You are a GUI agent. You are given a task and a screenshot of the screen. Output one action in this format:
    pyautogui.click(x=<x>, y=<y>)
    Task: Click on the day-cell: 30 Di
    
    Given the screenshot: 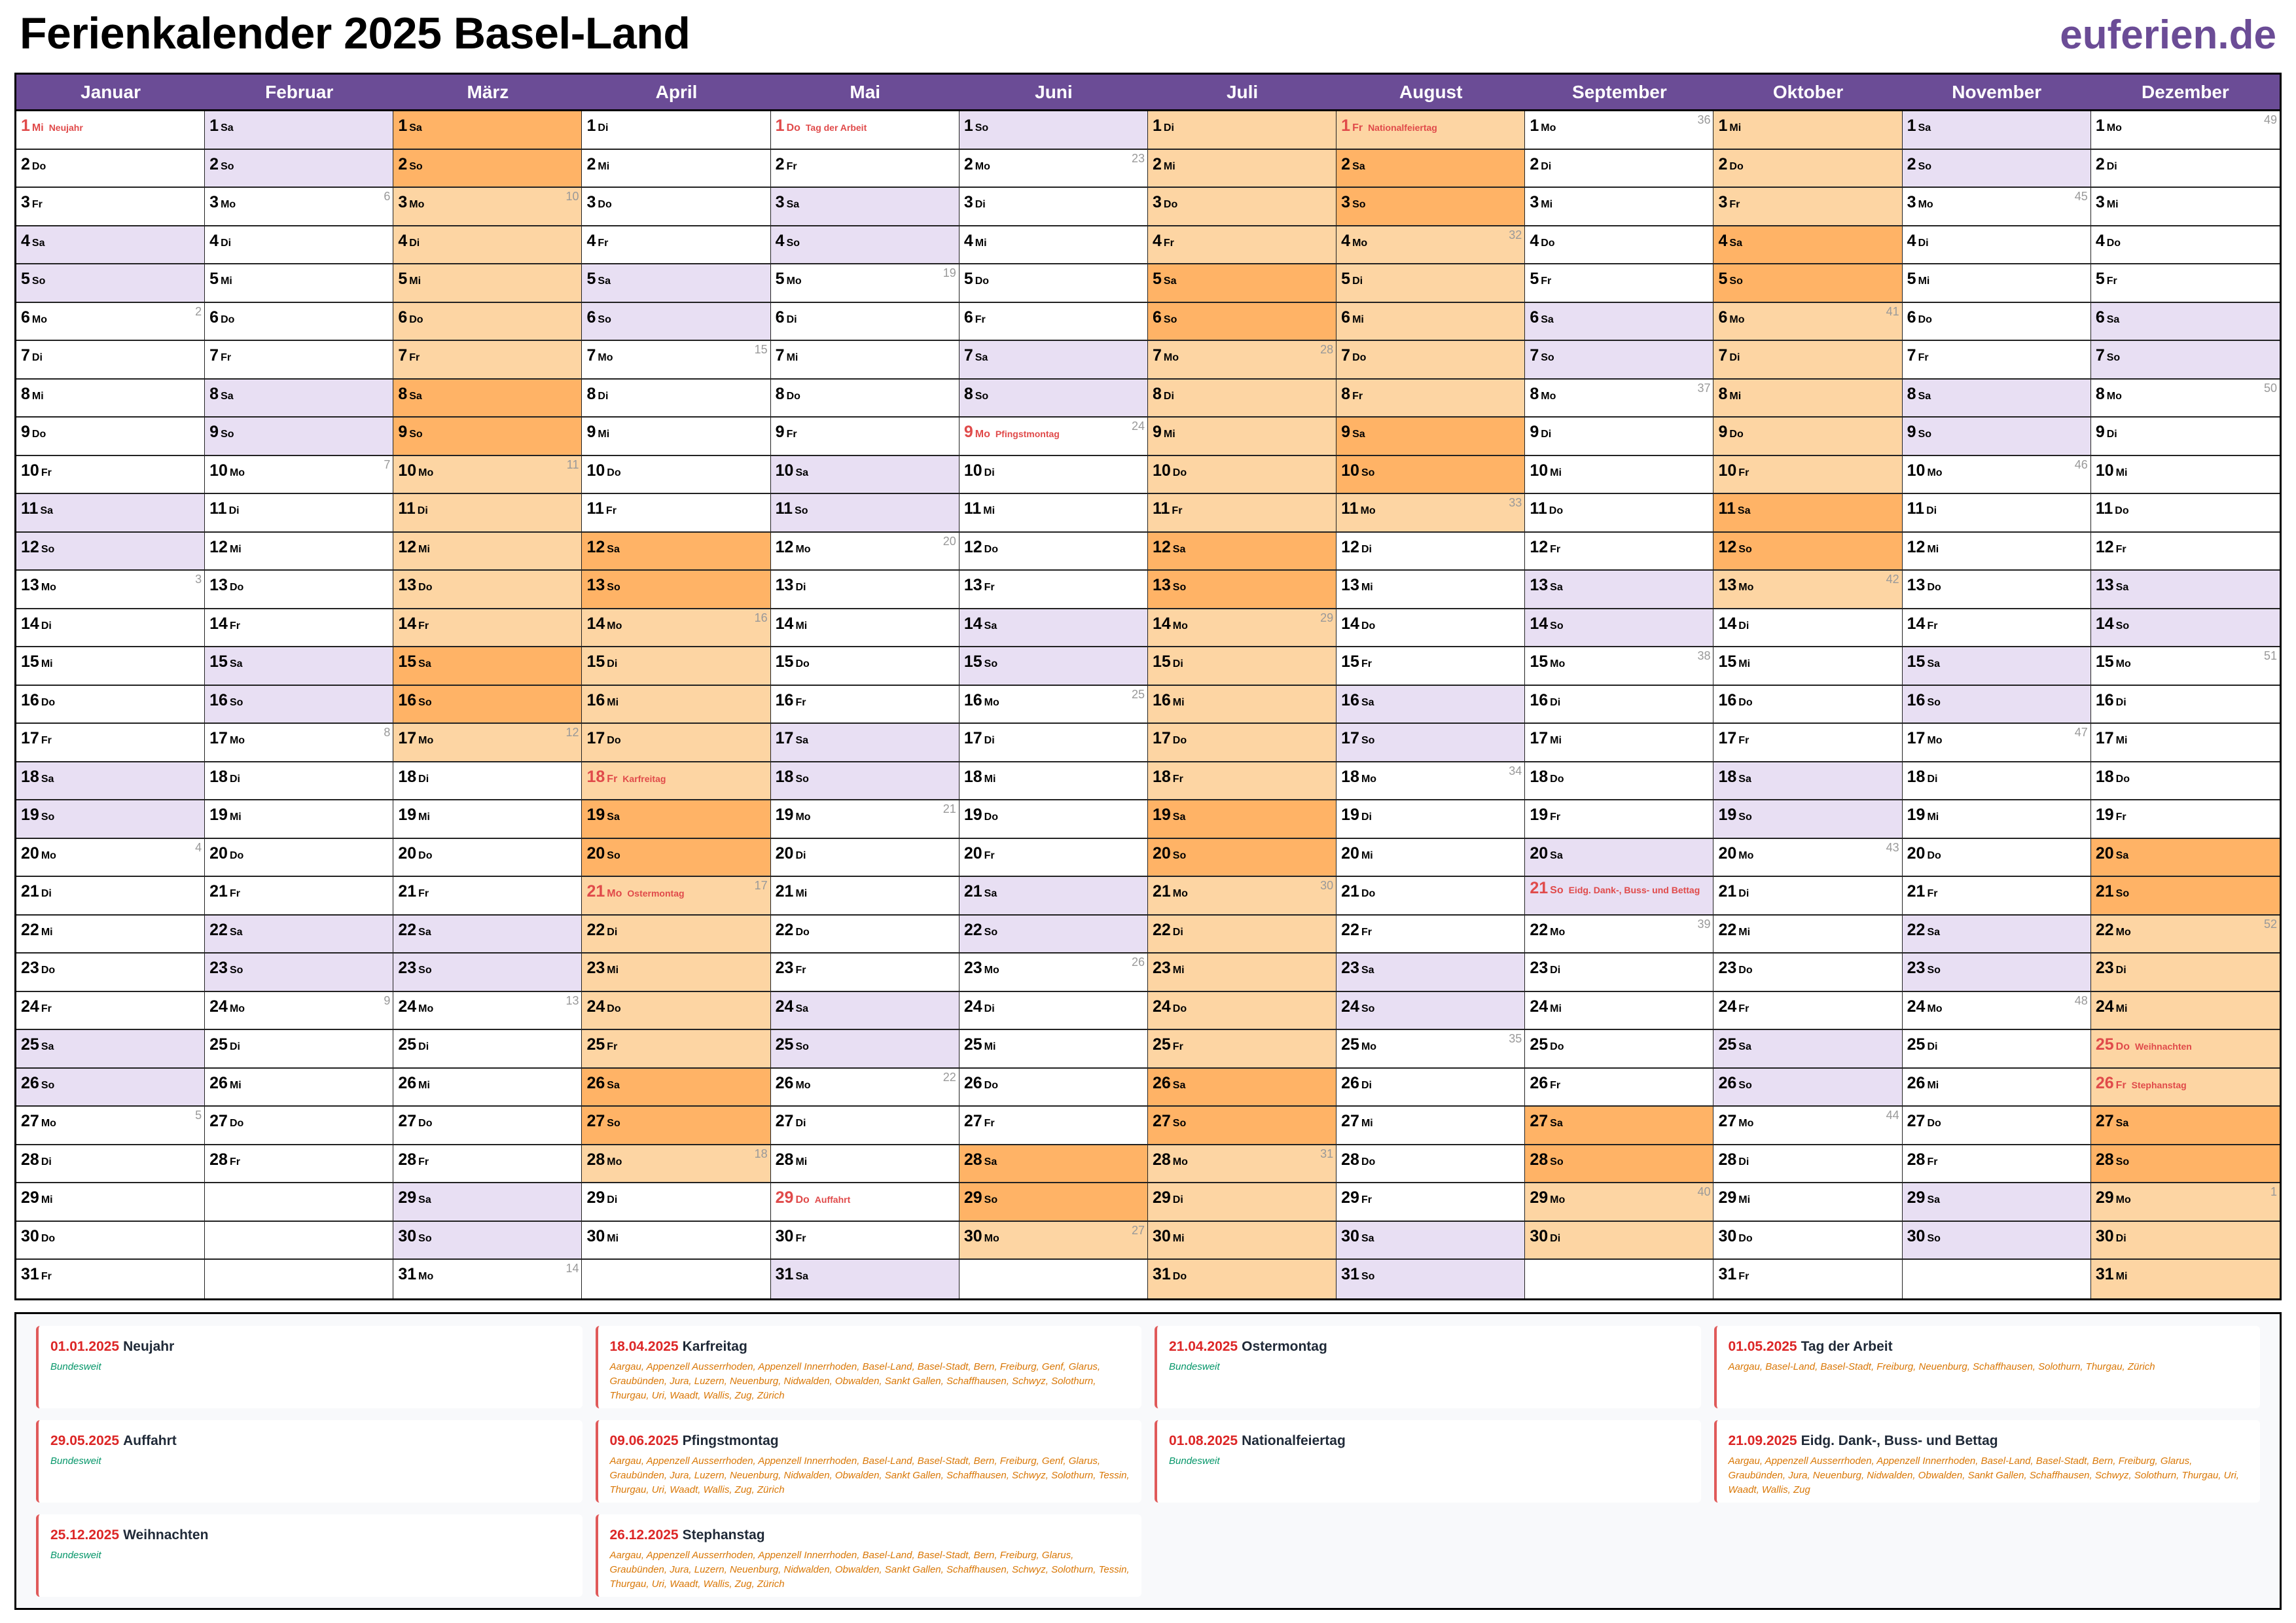 What is the action you would take?
    pyautogui.click(x=1620, y=1240)
    